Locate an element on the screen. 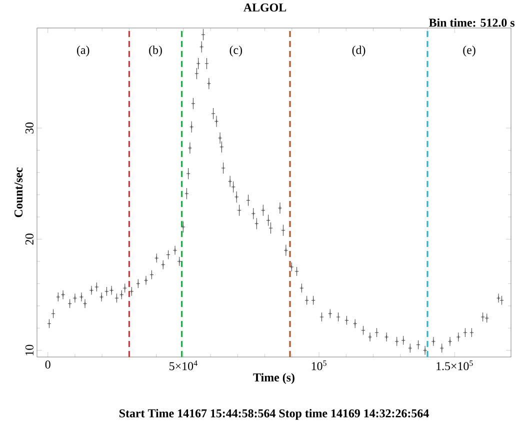 The width and height of the screenshot is (521, 424). annotation: (b) is located at coordinates (155, 51).